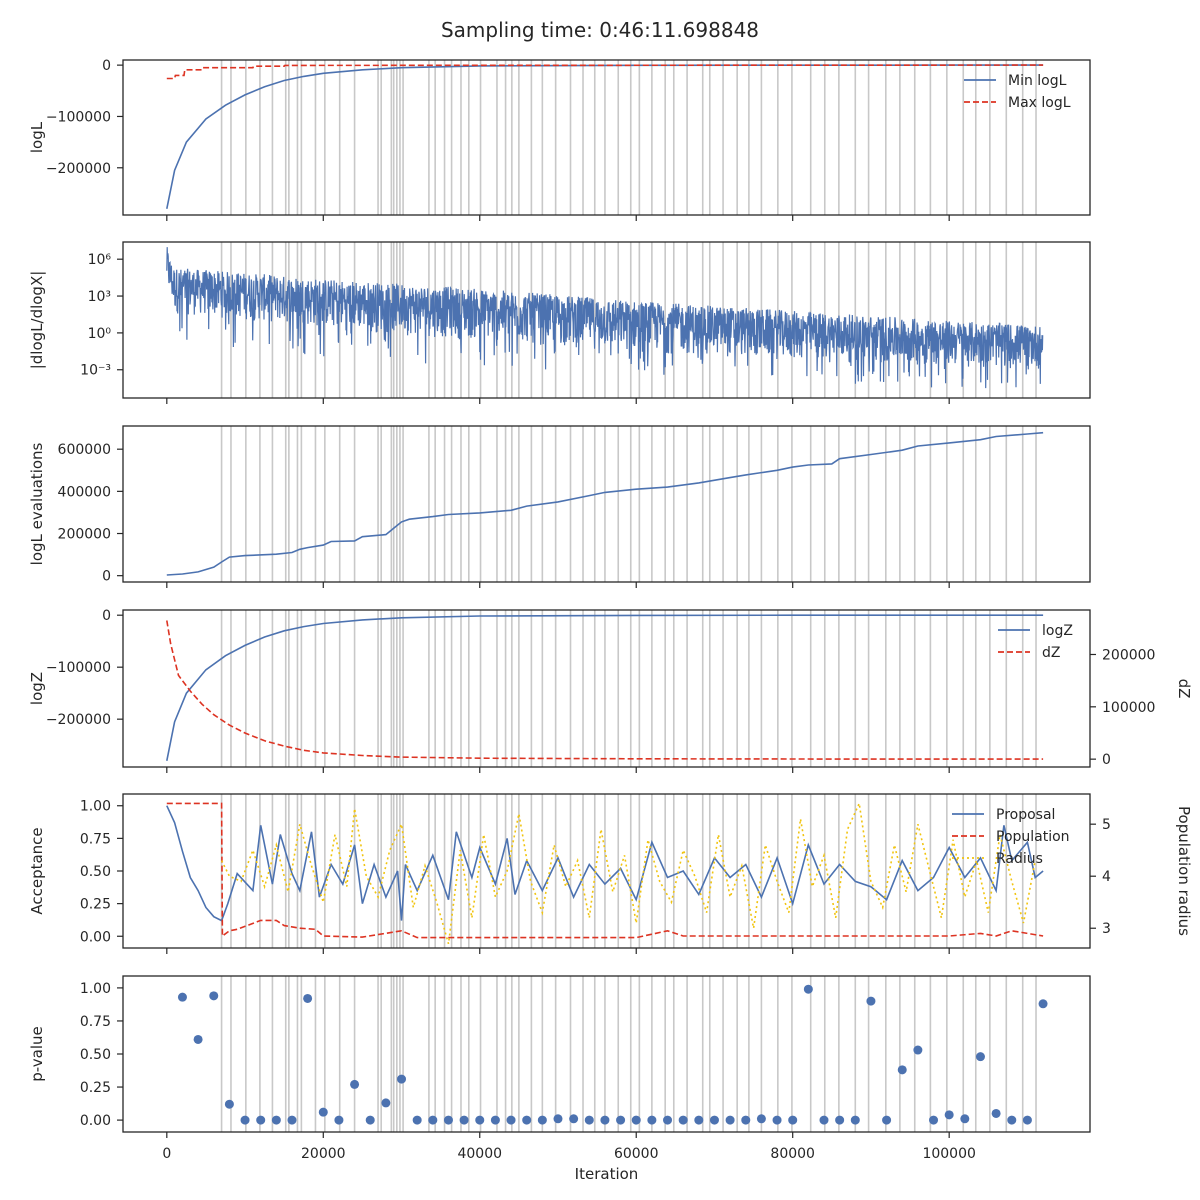 Image resolution: width=1200 pixels, height=1200 pixels. What do you see at coordinates (605, 318) in the screenshot?
I see `series-line-dlogl` at bounding box center [605, 318].